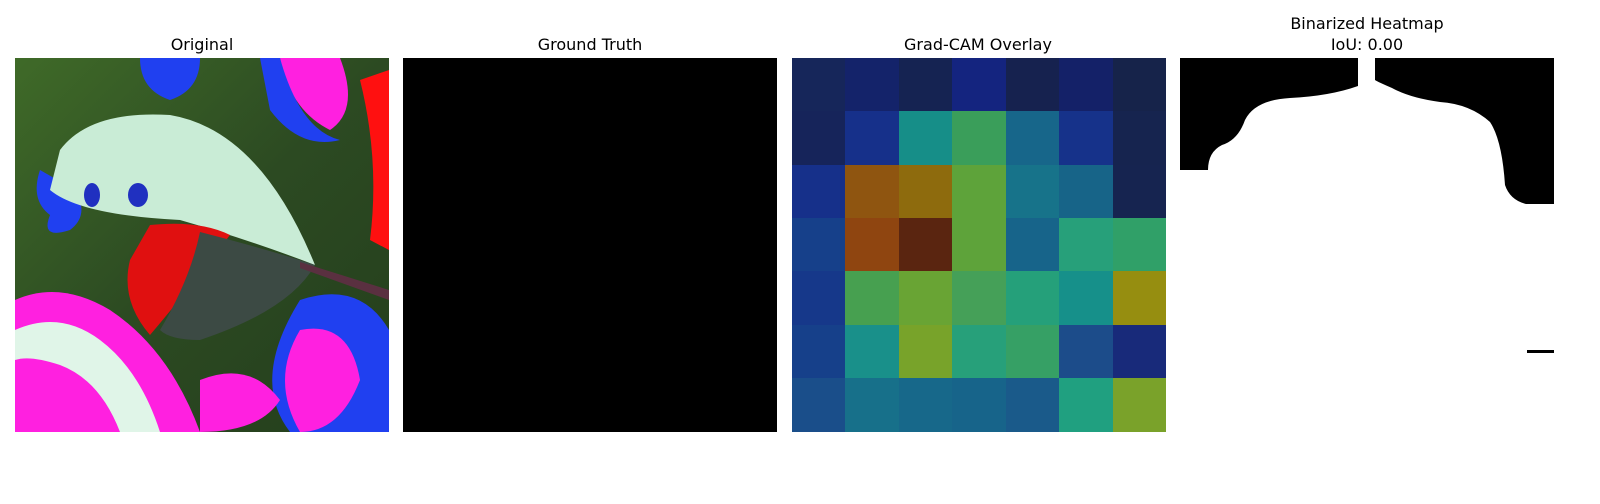  What do you see at coordinates (978, 44) in the screenshot?
I see `panel-title: Grad-CAM Overlay` at bounding box center [978, 44].